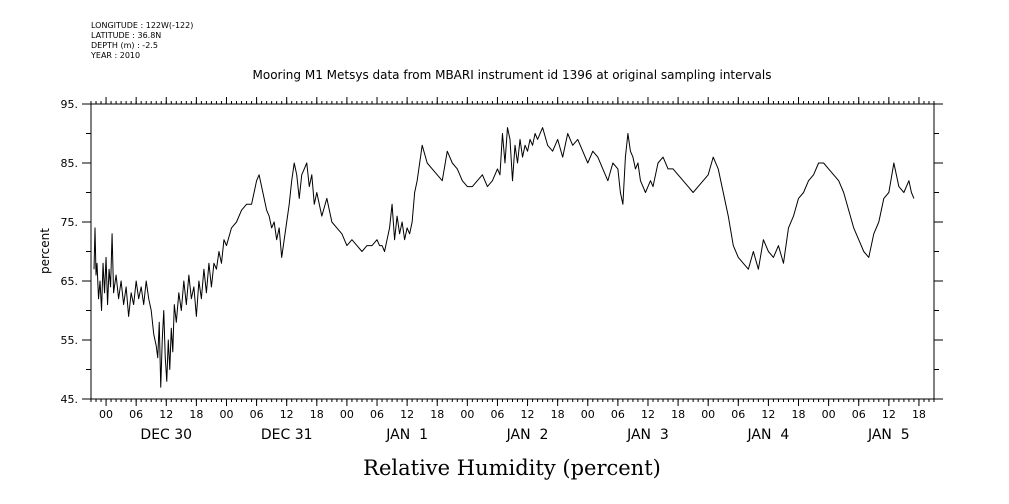 The width and height of the screenshot is (1009, 504). I want to click on day-label: JAN 1, so click(406, 435).